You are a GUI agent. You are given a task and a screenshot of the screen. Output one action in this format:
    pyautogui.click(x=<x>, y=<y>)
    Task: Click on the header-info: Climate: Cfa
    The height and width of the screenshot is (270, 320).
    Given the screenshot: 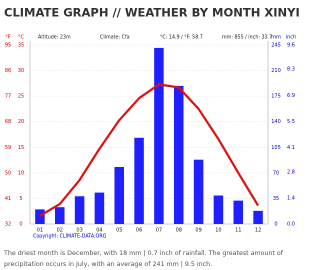 What is the action you would take?
    pyautogui.click(x=115, y=38)
    